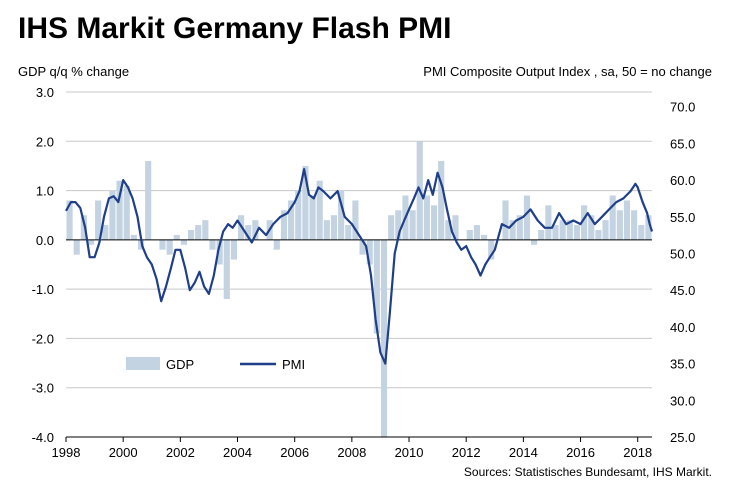 Image resolution: width=738 pixels, height=488 pixels. Describe the element at coordinates (180, 364) in the screenshot. I see `legend-gdp-label: GDP` at that location.